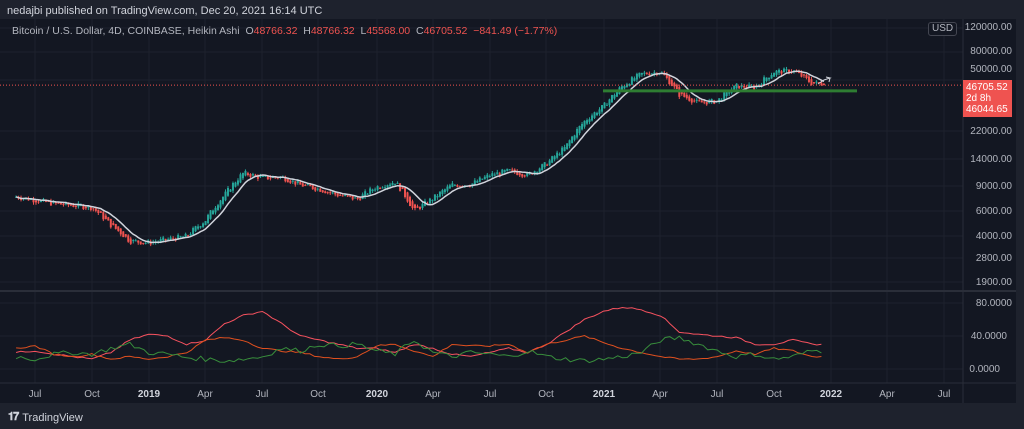 This screenshot has width=1024, height=429. Describe the element at coordinates (979, 98) in the screenshot. I see `bar-countdown: 2d 8h` at that location.